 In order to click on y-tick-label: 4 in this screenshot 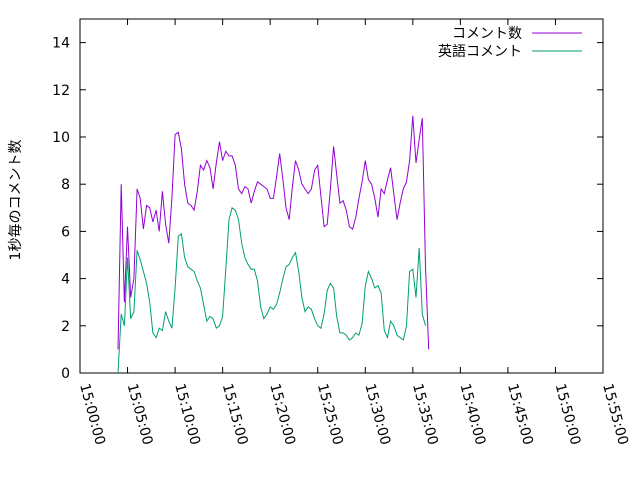, I will do `click(65, 280)`.